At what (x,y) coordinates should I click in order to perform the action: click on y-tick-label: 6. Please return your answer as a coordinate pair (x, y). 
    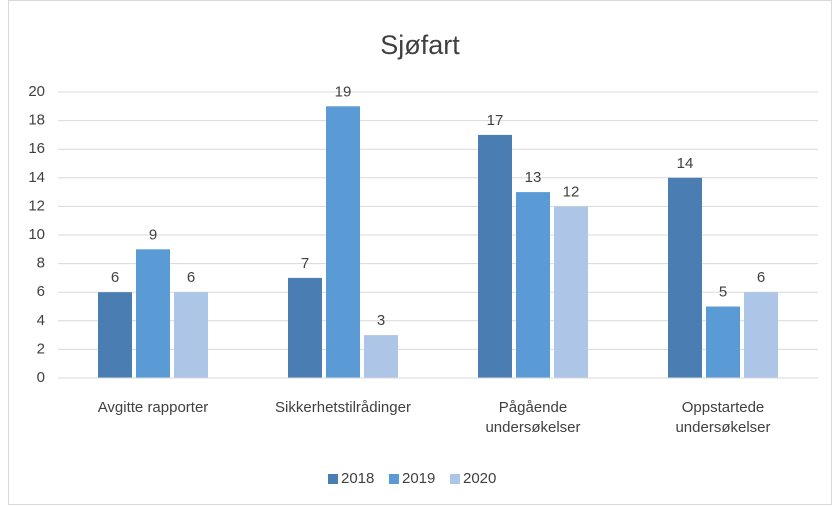
    Looking at the image, I should click on (41, 291).